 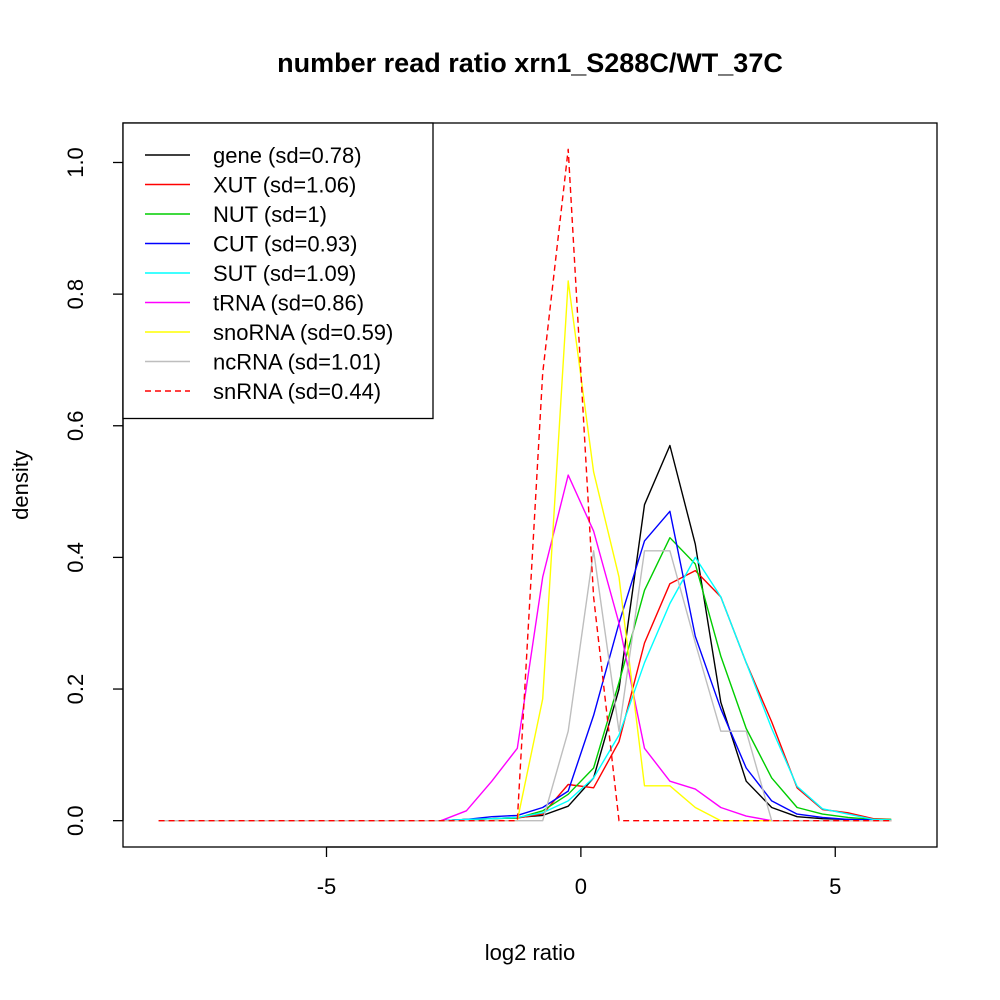 What do you see at coordinates (284, 185) in the screenshot?
I see `legend-label-XUT: XUT (sd=1.06)` at bounding box center [284, 185].